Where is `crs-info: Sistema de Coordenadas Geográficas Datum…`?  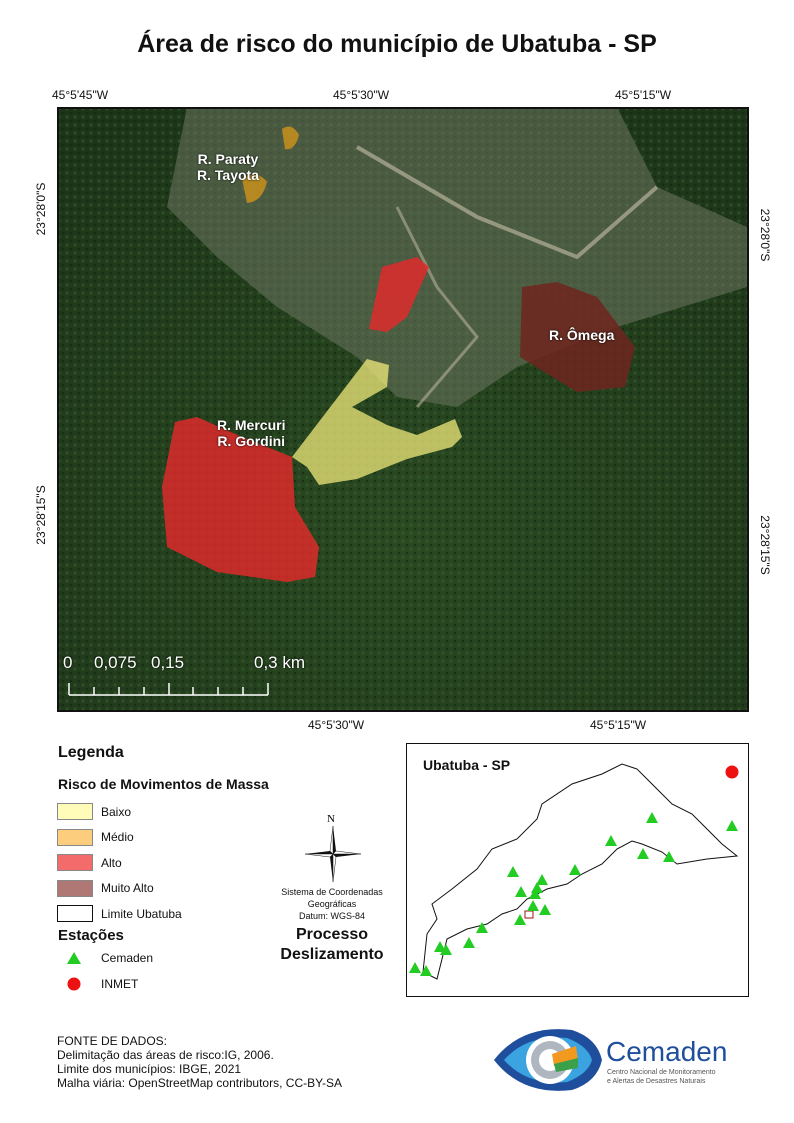
crs-info: Sistema de Coordenadas Geográficas Datum… is located at coordinates (332, 904).